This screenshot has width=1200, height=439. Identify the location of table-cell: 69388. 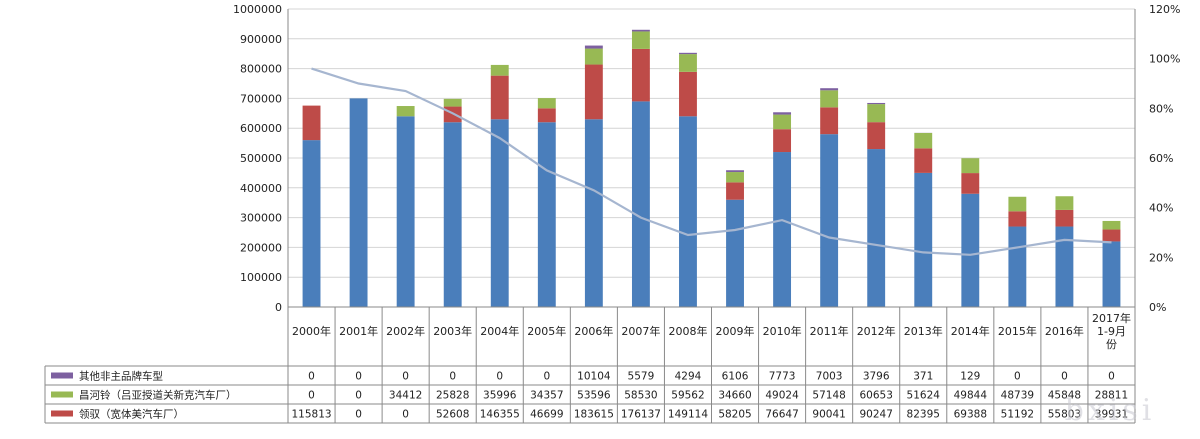
(970, 415).